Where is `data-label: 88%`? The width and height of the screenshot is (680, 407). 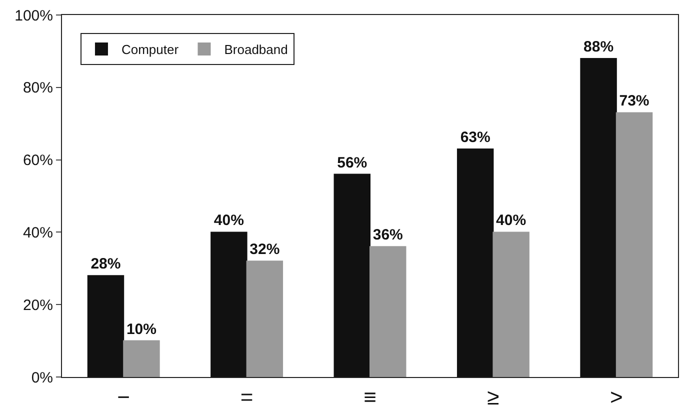
data-label: 88% is located at coordinates (599, 47).